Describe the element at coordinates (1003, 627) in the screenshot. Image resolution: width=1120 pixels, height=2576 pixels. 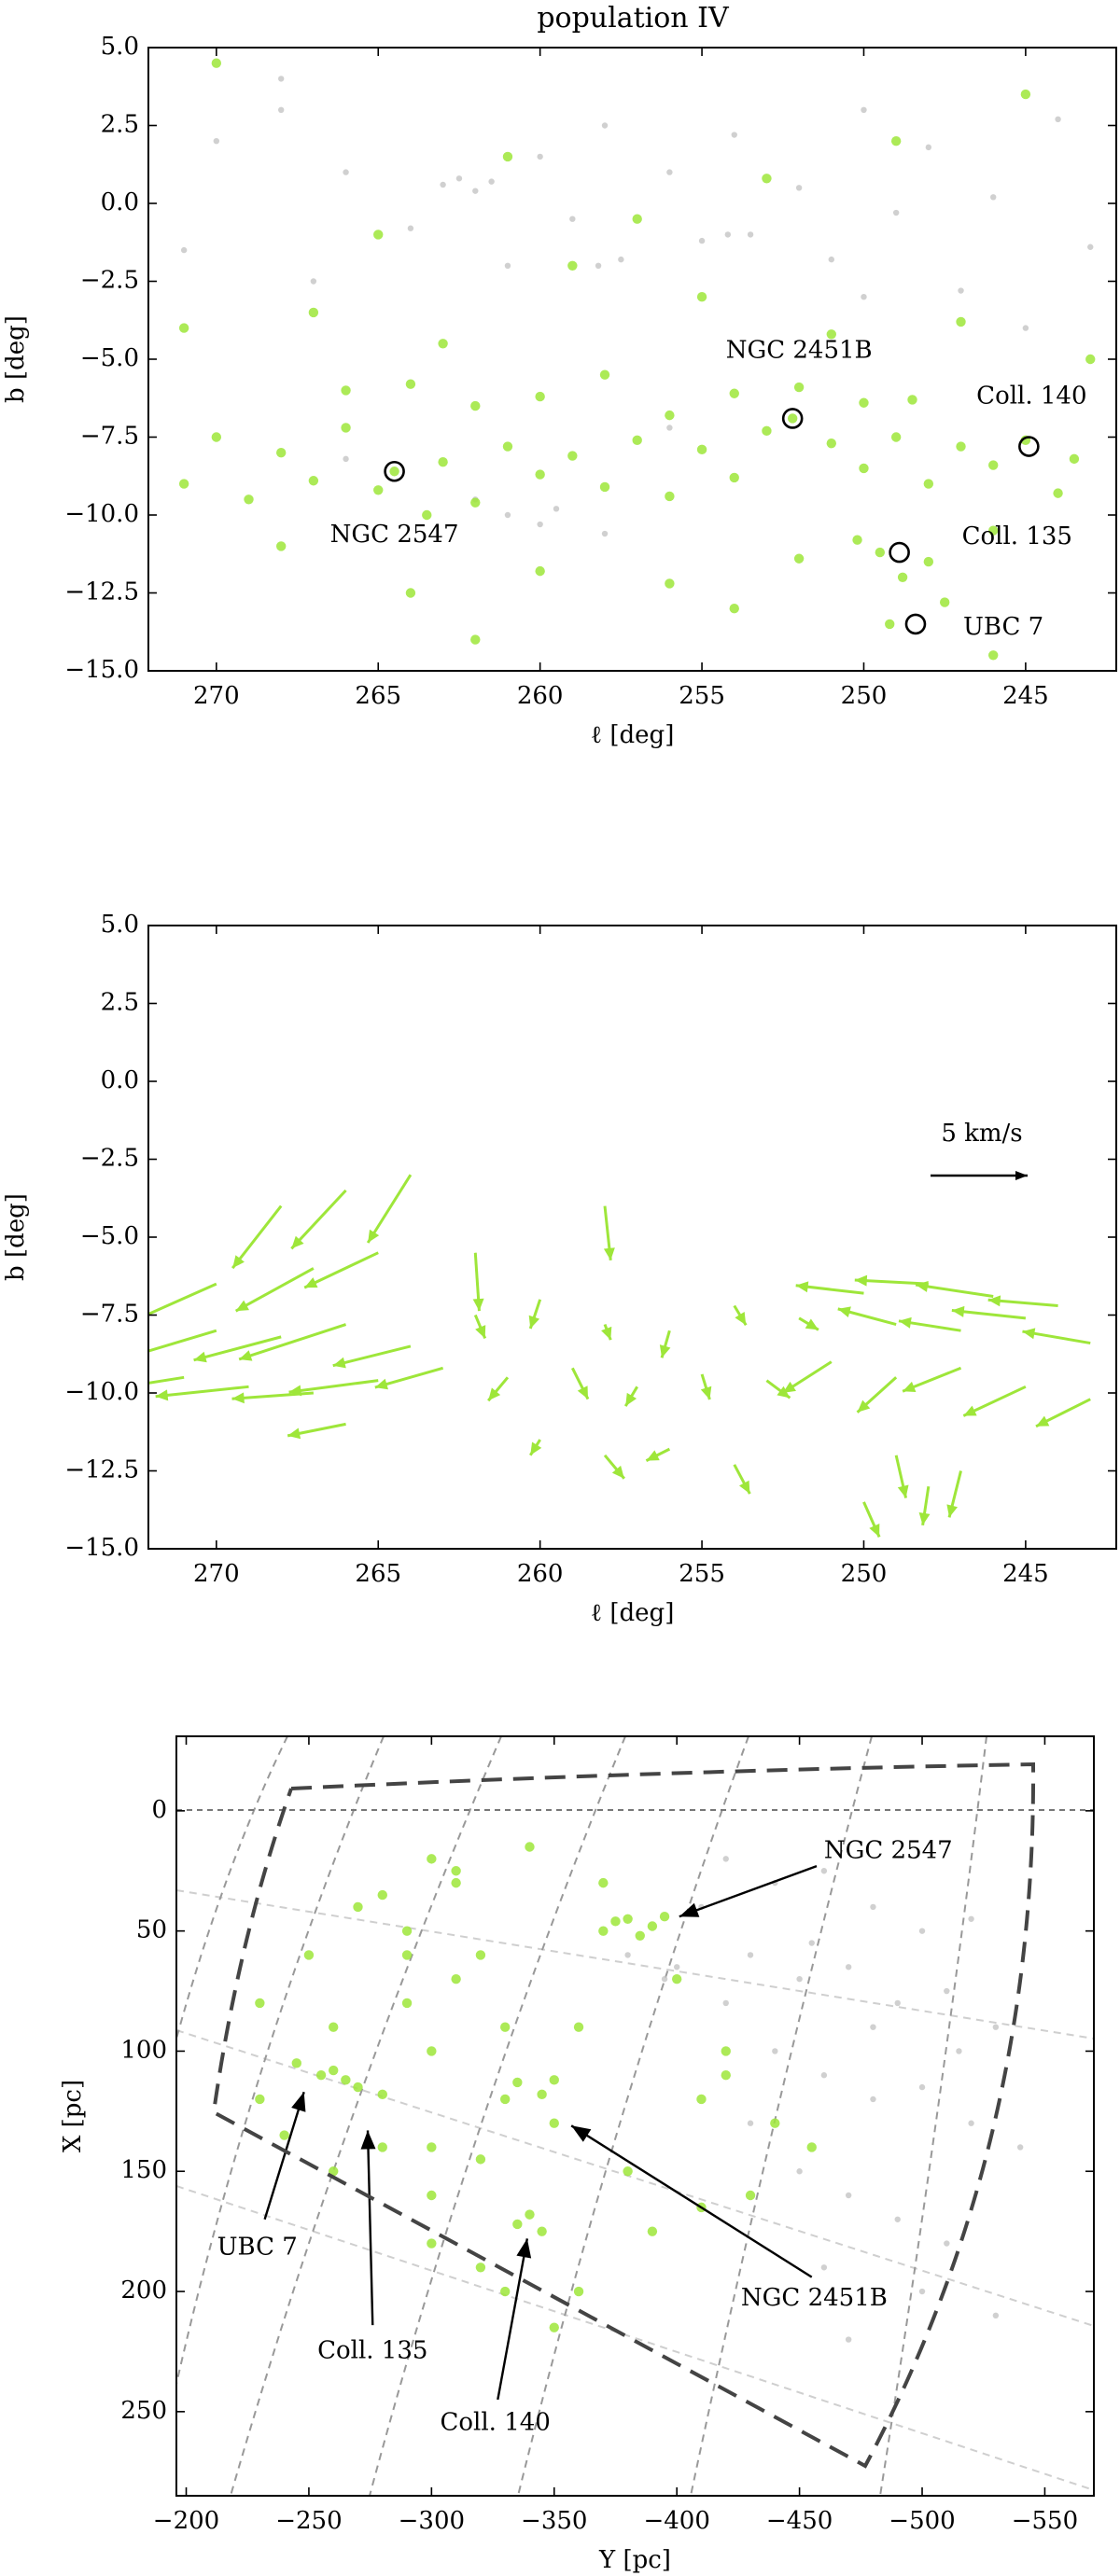
I see `cluster-label: UBC 7` at that location.